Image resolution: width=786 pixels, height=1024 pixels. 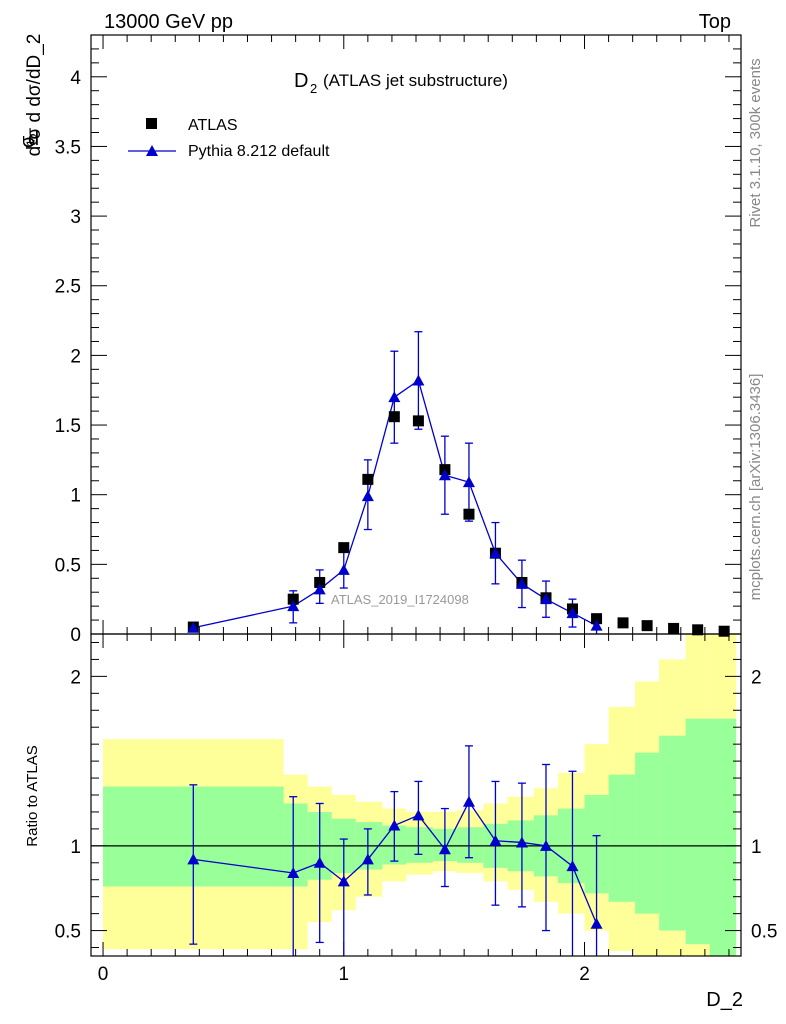 What do you see at coordinates (213, 125) in the screenshot?
I see `legend-atlas-label: ATLAS` at bounding box center [213, 125].